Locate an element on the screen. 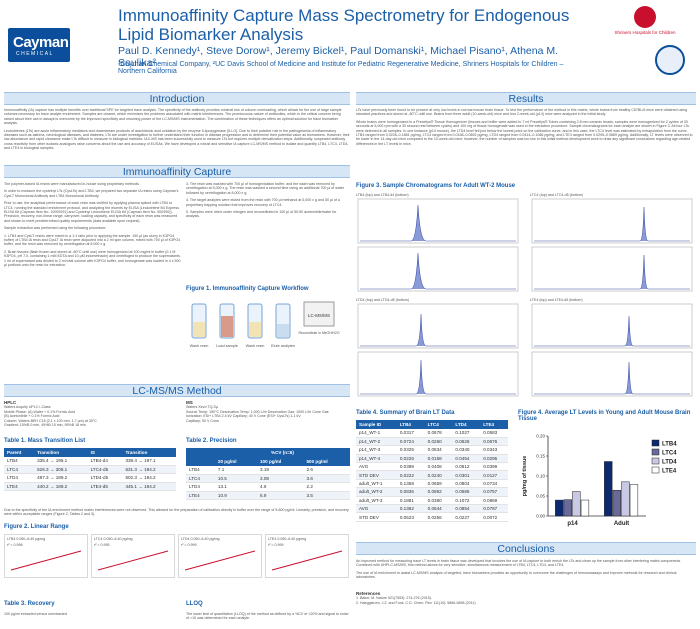 This screenshot has width=700, height=629. table-cell: 0.0399 is located at coordinates (494, 467).